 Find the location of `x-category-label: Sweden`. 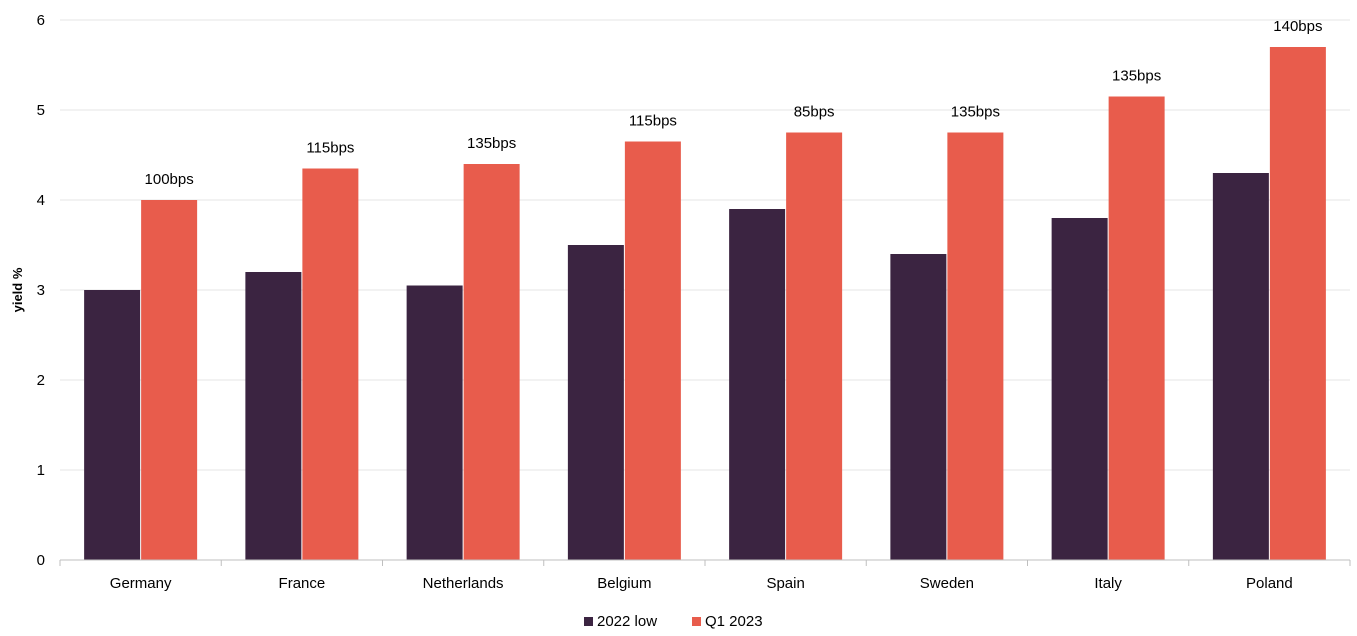

x-category-label: Sweden is located at coordinates (947, 583).